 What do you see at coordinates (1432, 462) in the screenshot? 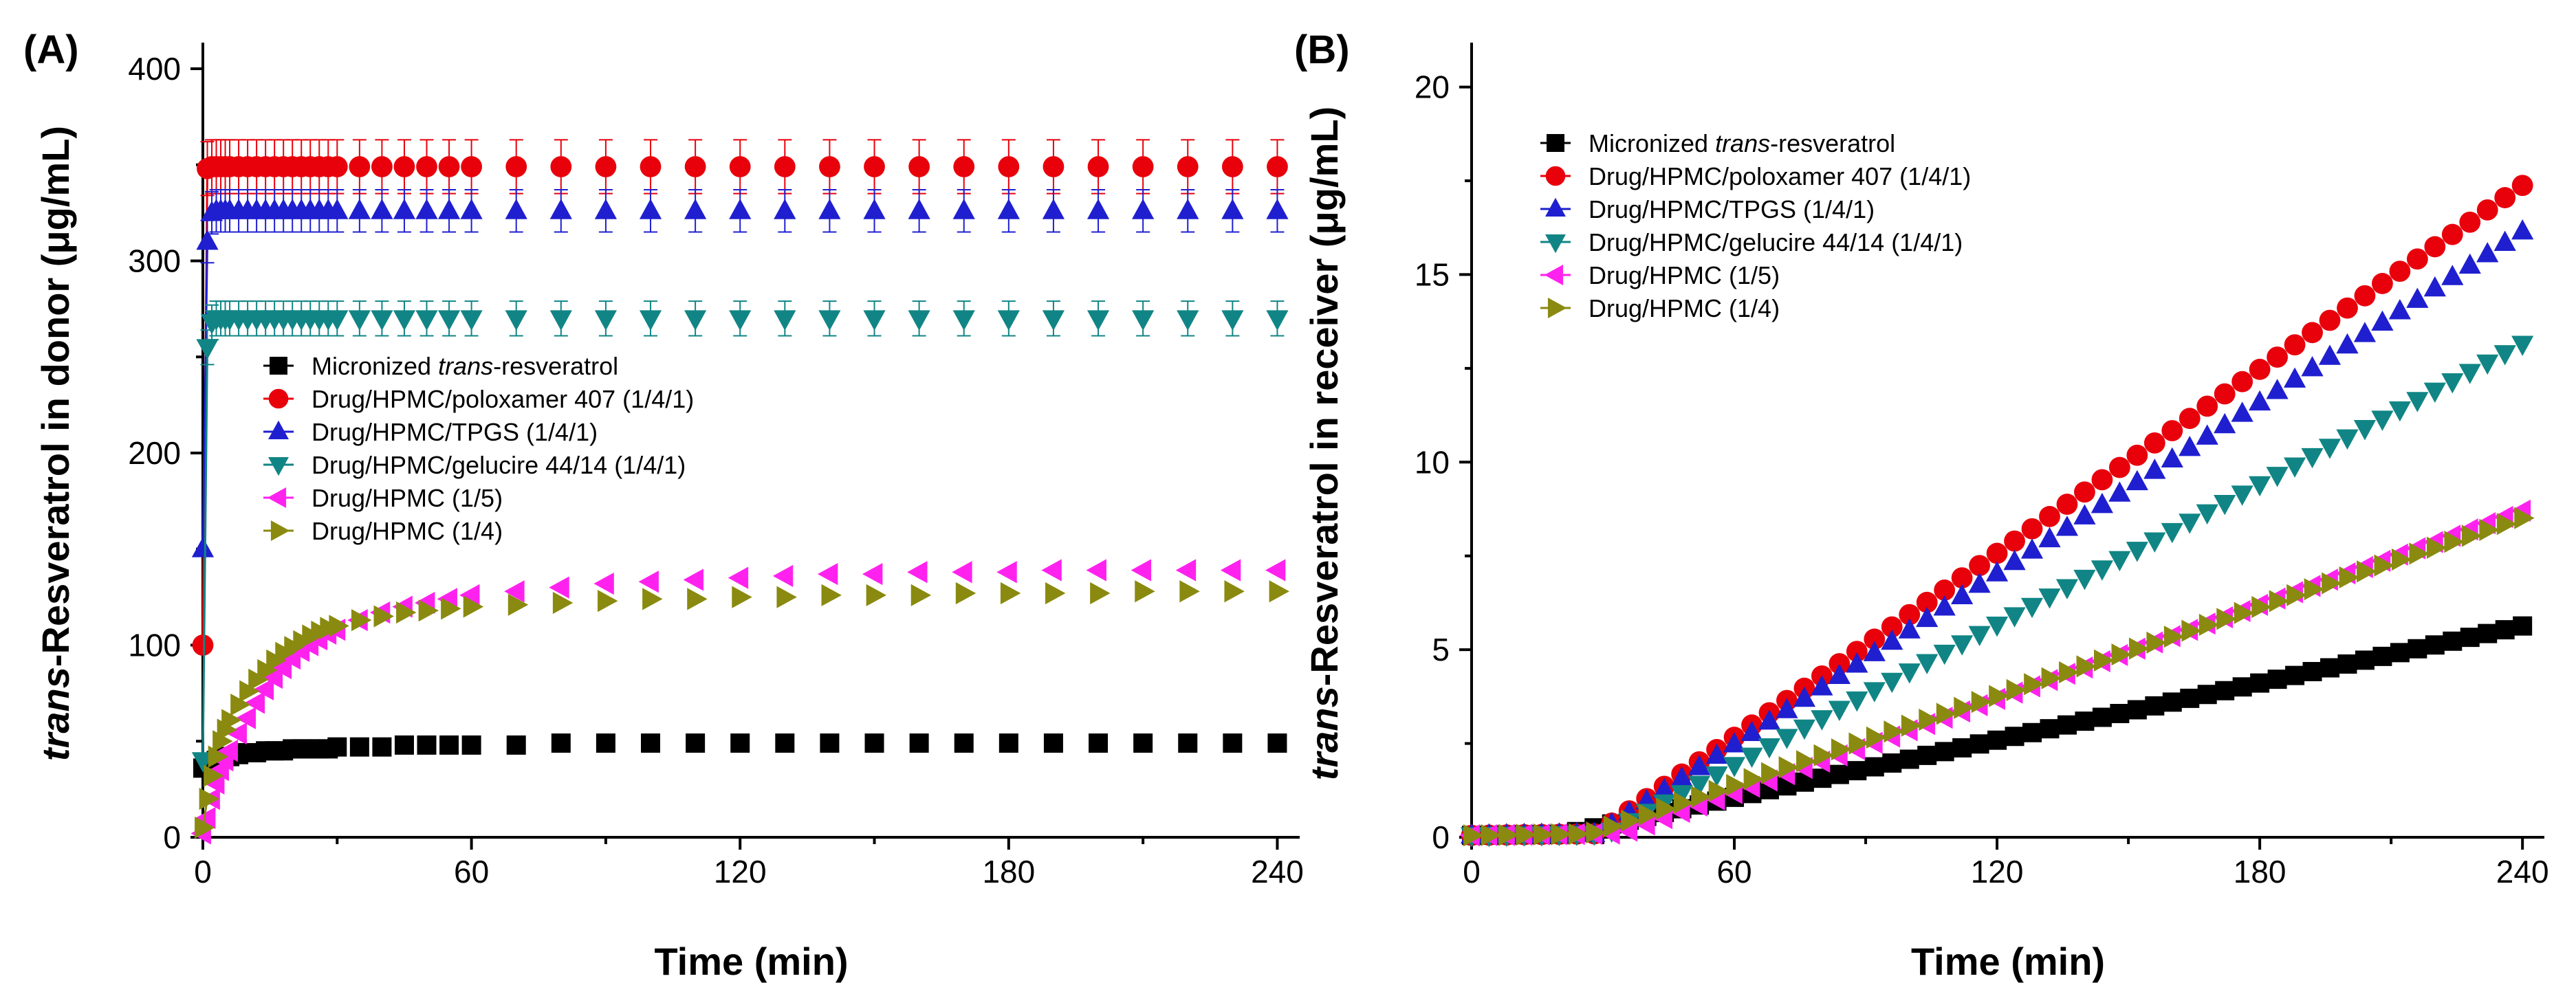
I see `y-tick-label: 10` at bounding box center [1432, 462].